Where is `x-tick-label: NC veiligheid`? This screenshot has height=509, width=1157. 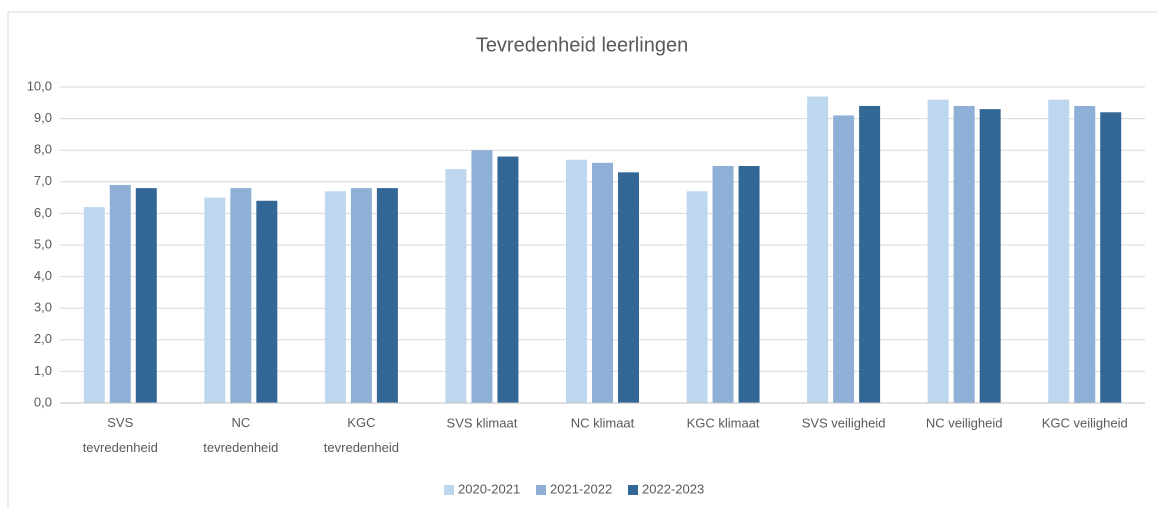
x-tick-label: NC veiligheid is located at coordinates (964, 422).